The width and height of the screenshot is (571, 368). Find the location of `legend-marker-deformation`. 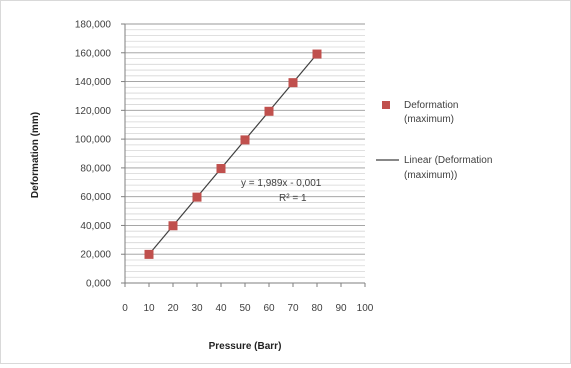

legend-marker-deformation is located at coordinates (386, 105).